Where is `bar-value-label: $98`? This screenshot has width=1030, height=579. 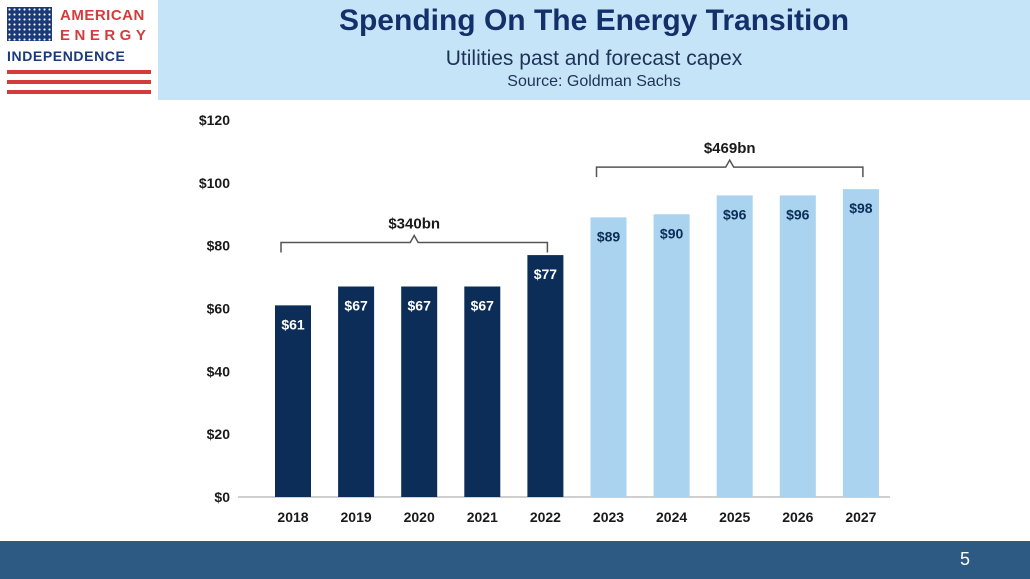 bar-value-label: $98 is located at coordinates (861, 208).